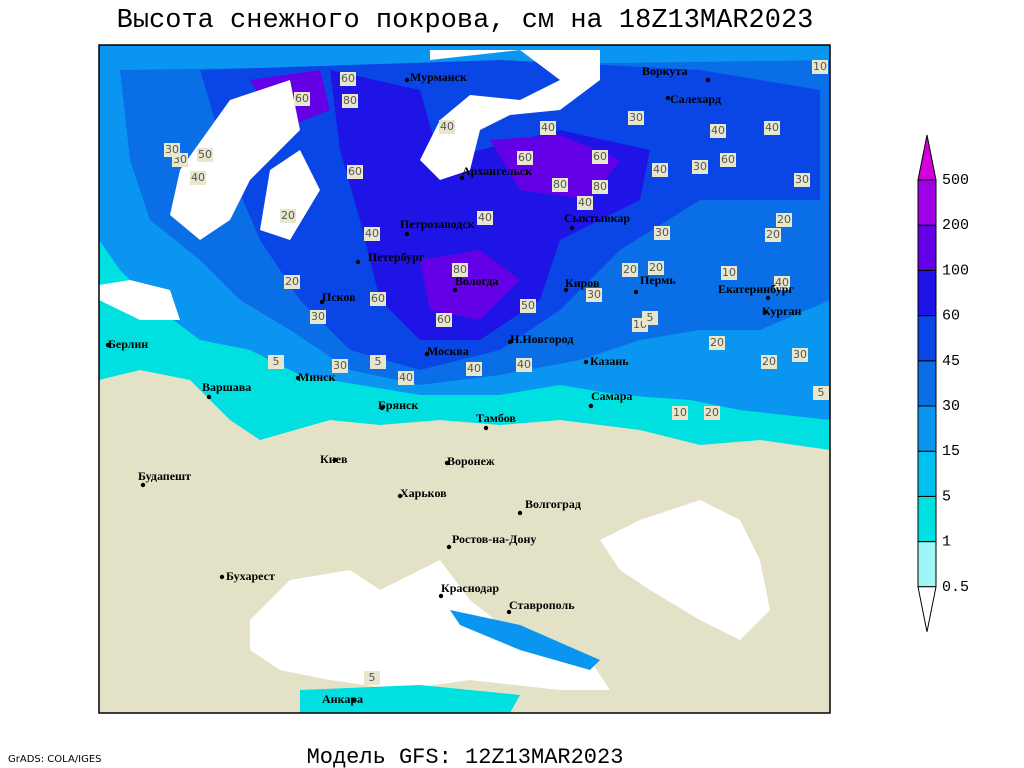 Image resolution: width=1024 pixels, height=768 pixels. Describe the element at coordinates (955, 587) in the screenshot. I see `legend-label: 0.5` at that location.